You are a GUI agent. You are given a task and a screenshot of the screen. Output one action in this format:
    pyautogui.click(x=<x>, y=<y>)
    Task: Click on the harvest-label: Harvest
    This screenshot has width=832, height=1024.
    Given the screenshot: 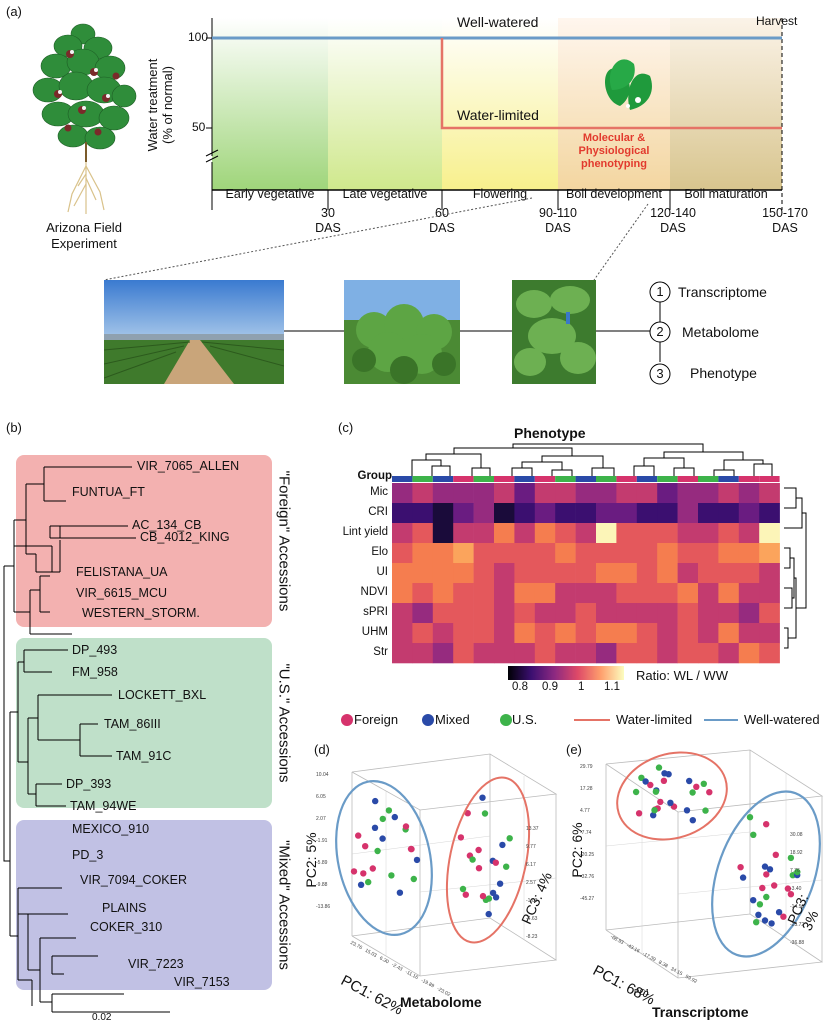 What is the action you would take?
    pyautogui.click(x=777, y=21)
    